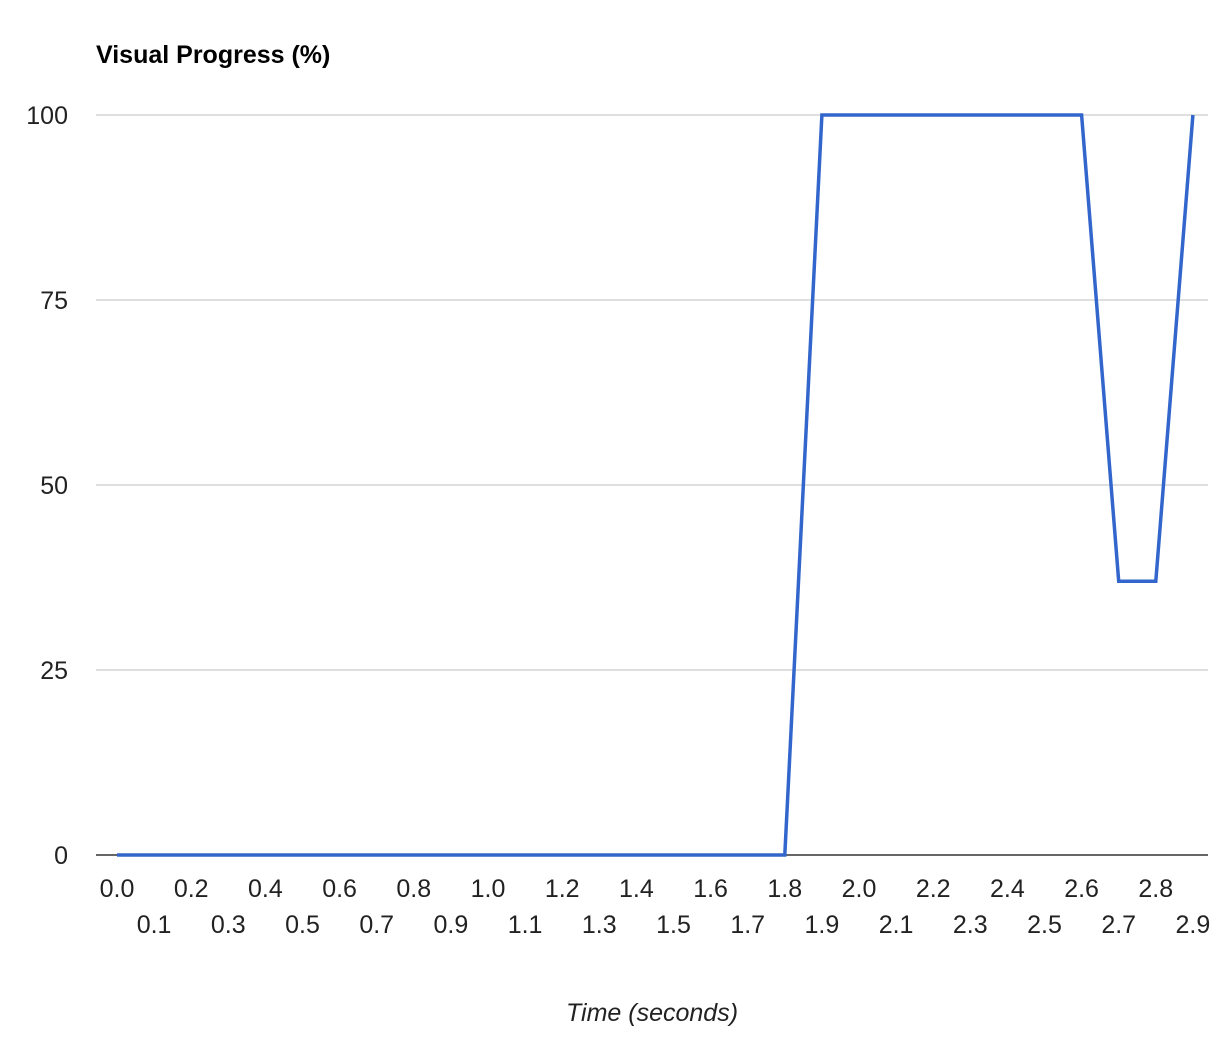  I want to click on x-tick-label: 0.5, so click(302, 925).